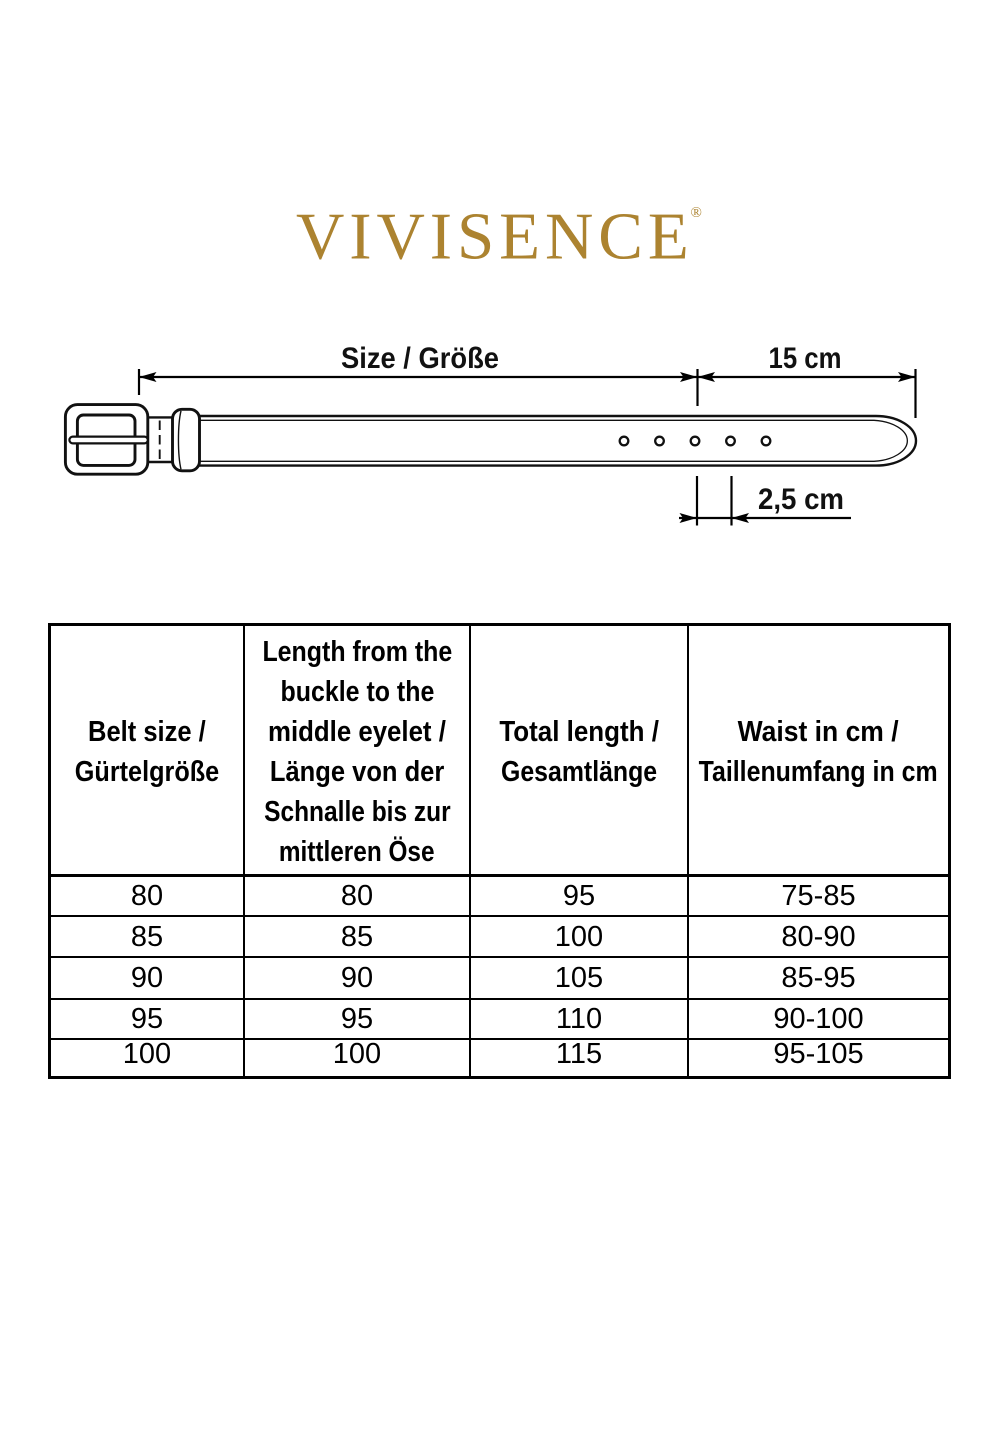 This screenshot has width=1000, height=1444. What do you see at coordinates (420, 358) in the screenshot?
I see `svg-text: Size / Größe` at bounding box center [420, 358].